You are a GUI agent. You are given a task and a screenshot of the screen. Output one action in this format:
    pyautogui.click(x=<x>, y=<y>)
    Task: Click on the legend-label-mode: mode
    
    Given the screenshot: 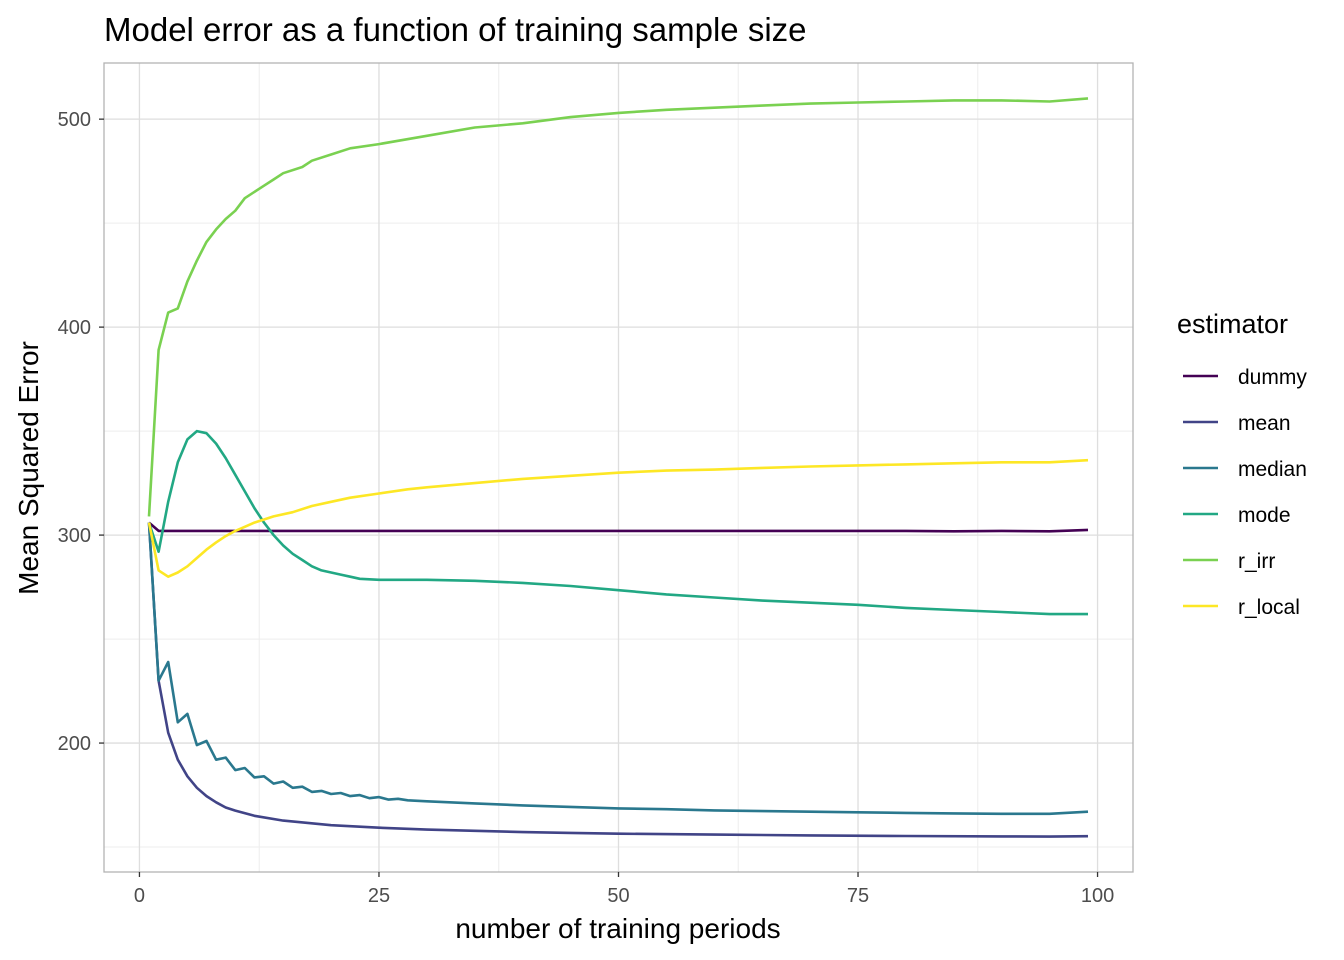 What is the action you would take?
    pyautogui.click(x=1264, y=515)
    